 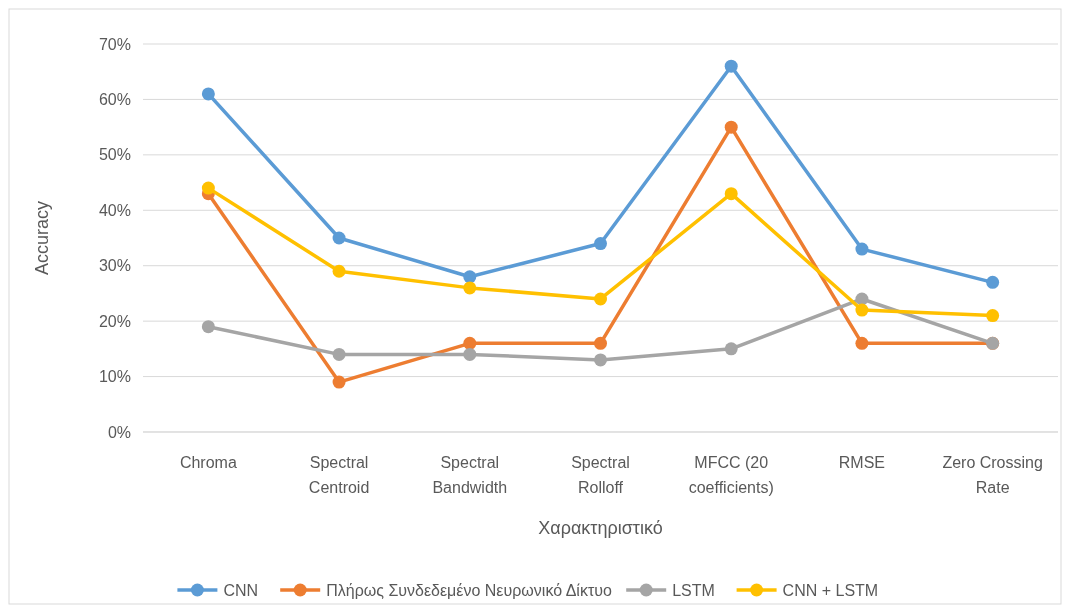 What do you see at coordinates (114, 100) in the screenshot?
I see `y-tick-label: 60%` at bounding box center [114, 100].